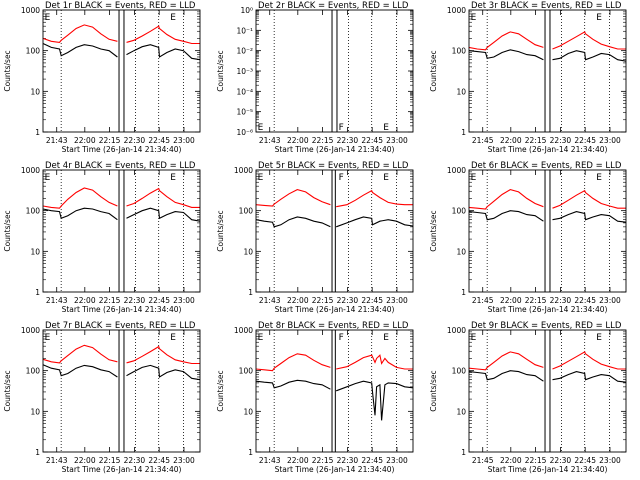  I want to click on y-tick-label: 10⁰, so click(246, 10).